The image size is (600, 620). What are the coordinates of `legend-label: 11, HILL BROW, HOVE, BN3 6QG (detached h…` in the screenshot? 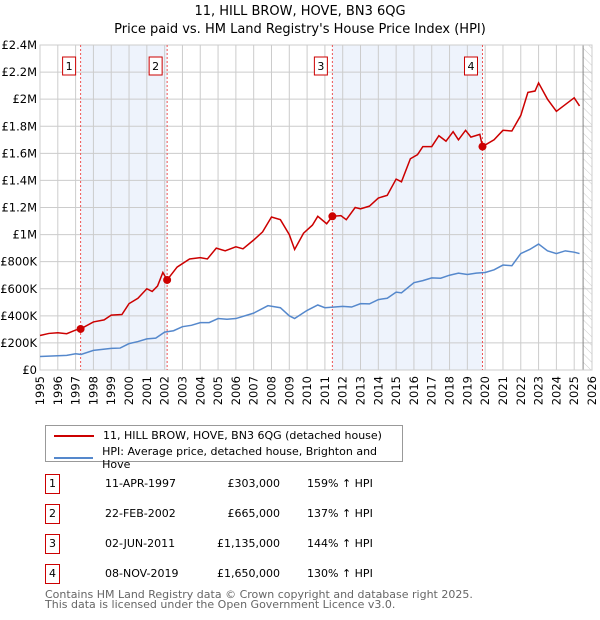 It's located at (242, 435).